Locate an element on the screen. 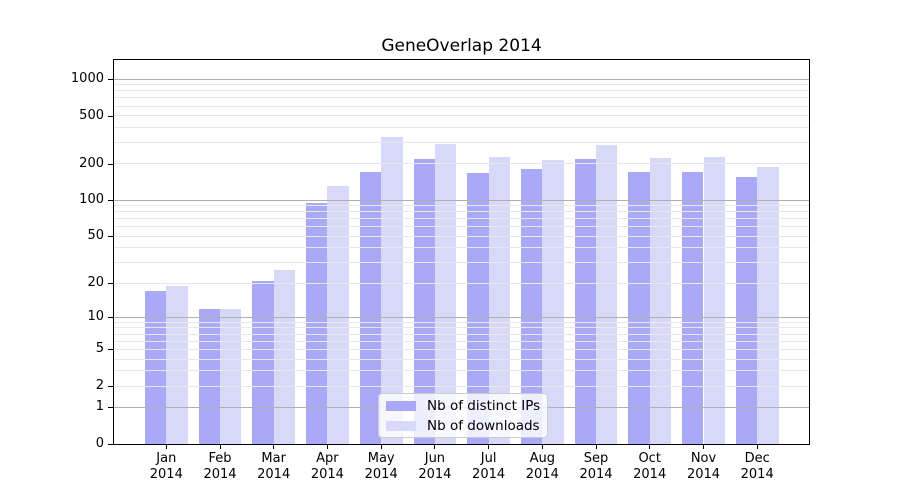 This screenshot has width=900, height=500. month-label: Nov is located at coordinates (703, 458).